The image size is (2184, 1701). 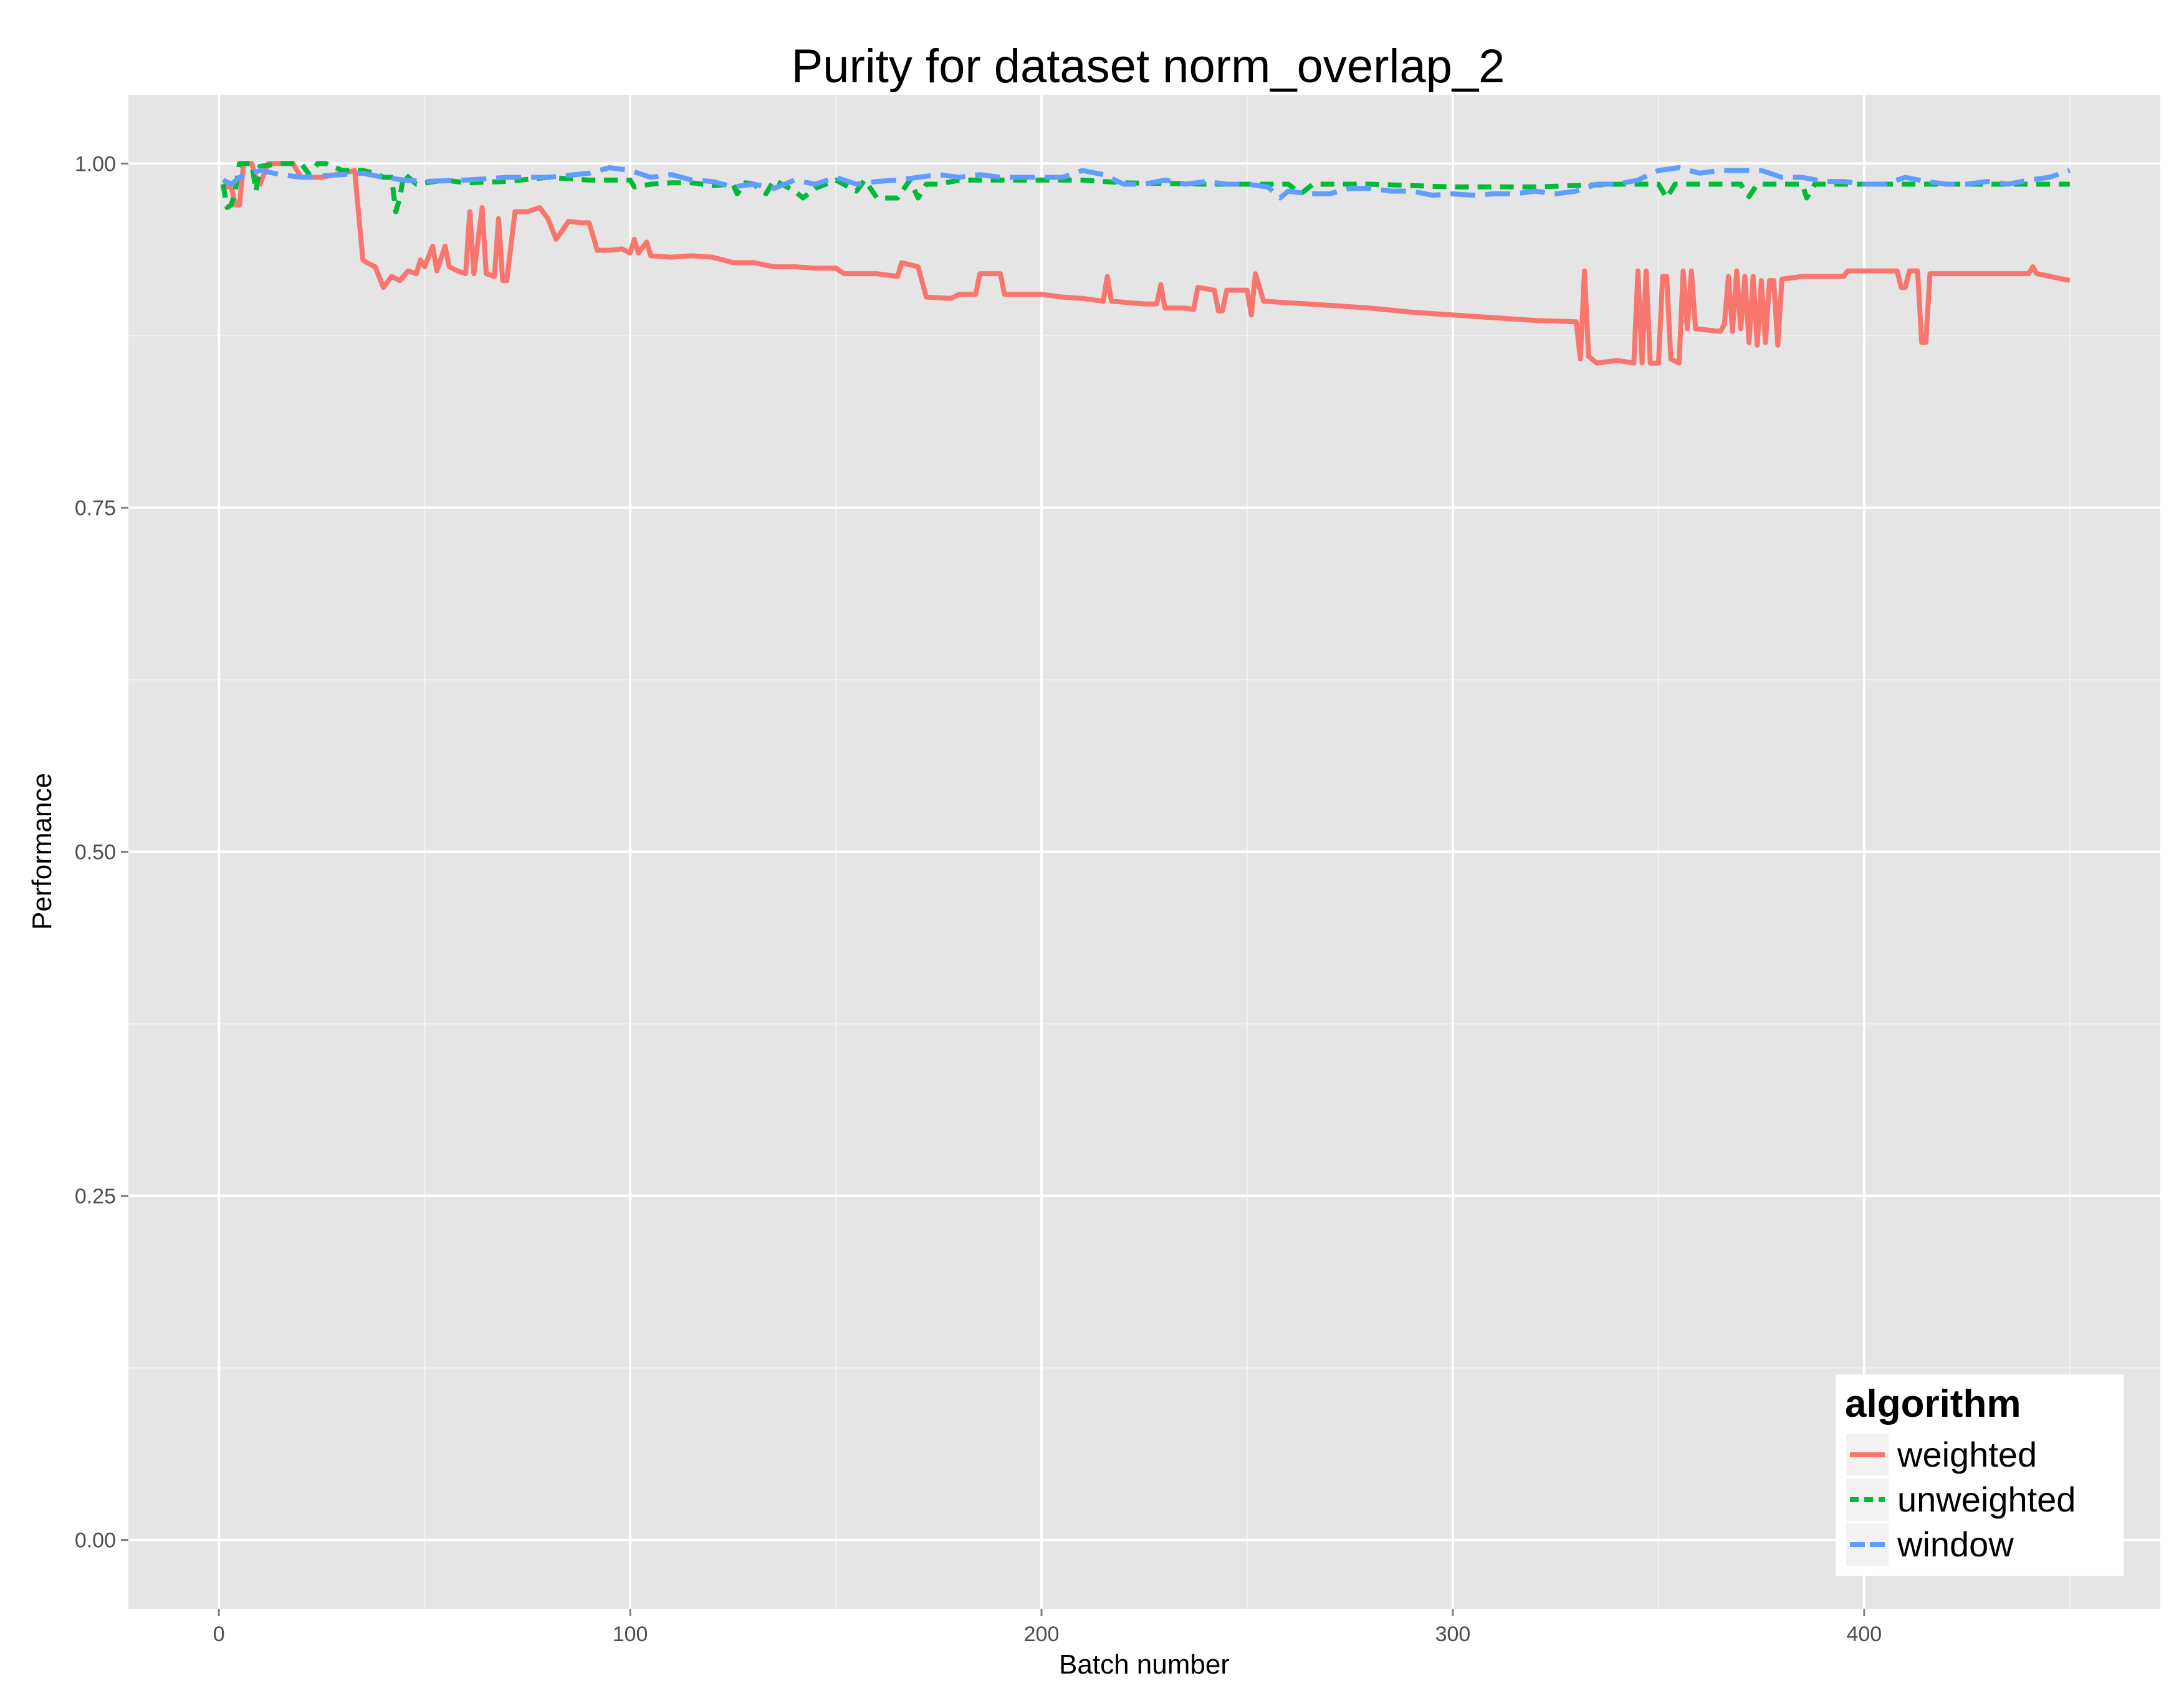 I want to click on y-axis: 0.00 0.25 0.50 0.75 1.00, so click(x=101, y=852).